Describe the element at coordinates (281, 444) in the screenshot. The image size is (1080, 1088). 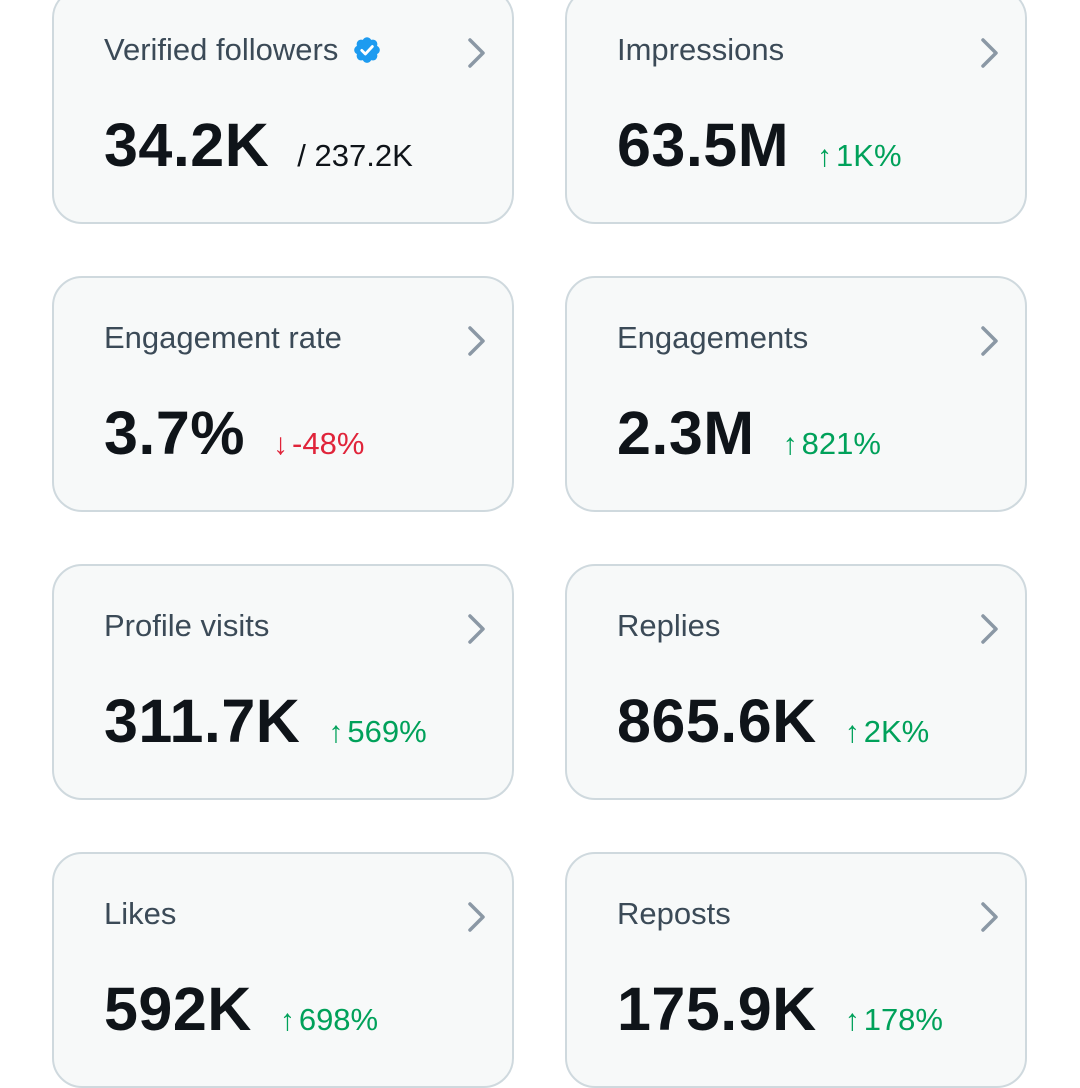
I see `arrow-down-icon: ↓` at that location.